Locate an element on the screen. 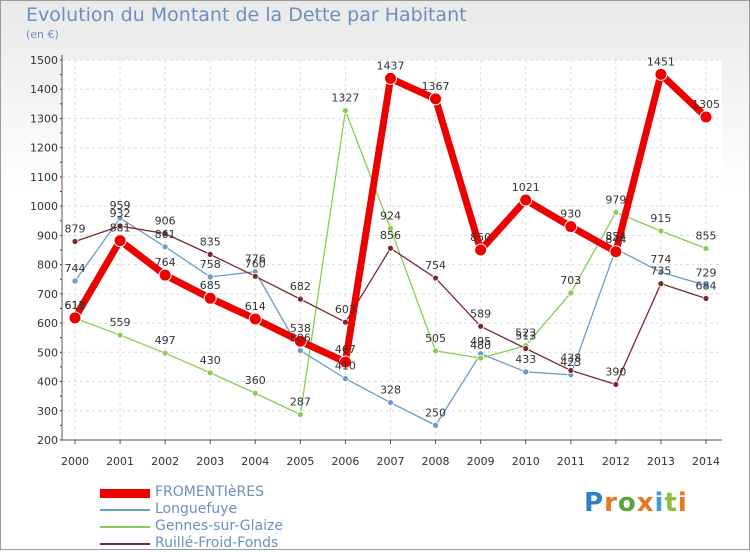  data-label: 703 is located at coordinates (570, 280).